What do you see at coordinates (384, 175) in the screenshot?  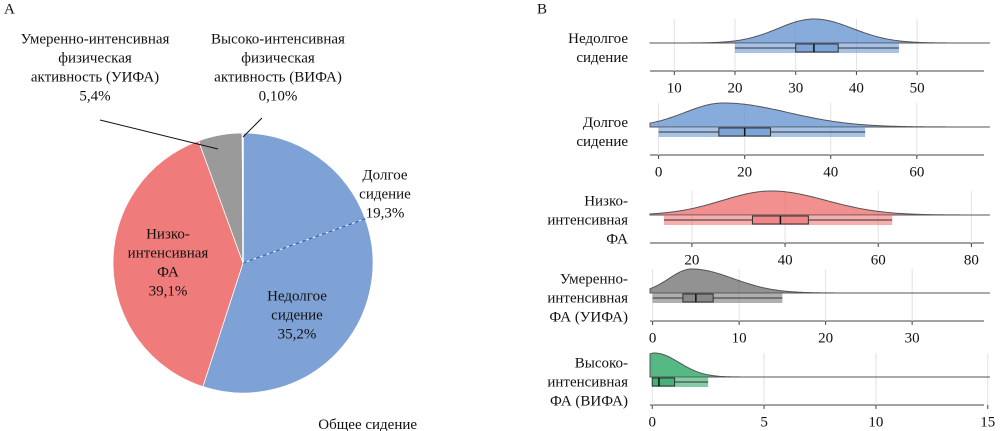 I see `slice-label: Долгое` at bounding box center [384, 175].